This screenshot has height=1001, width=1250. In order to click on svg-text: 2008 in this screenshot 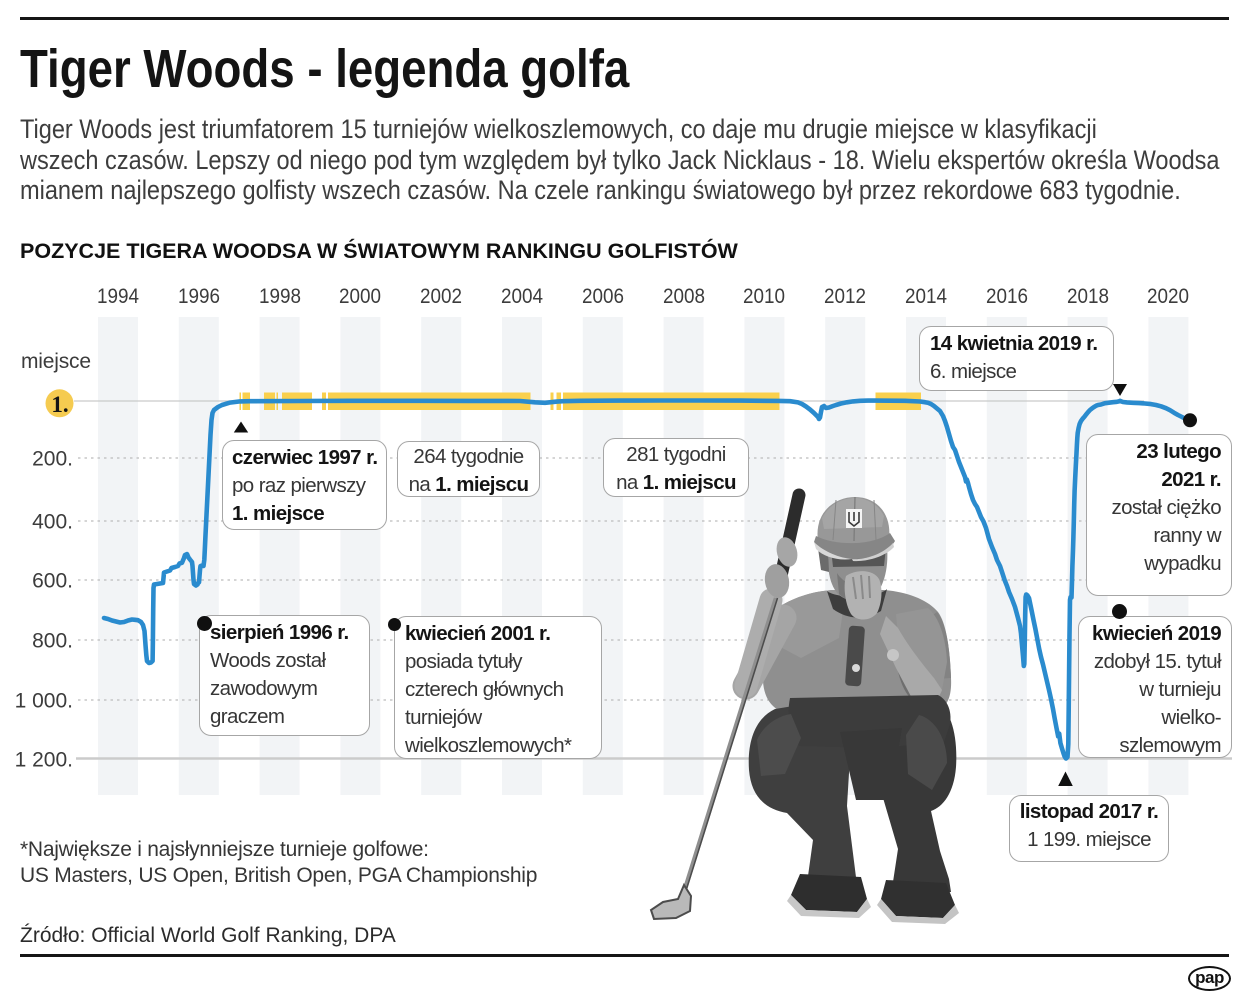, I will do `click(684, 296)`.